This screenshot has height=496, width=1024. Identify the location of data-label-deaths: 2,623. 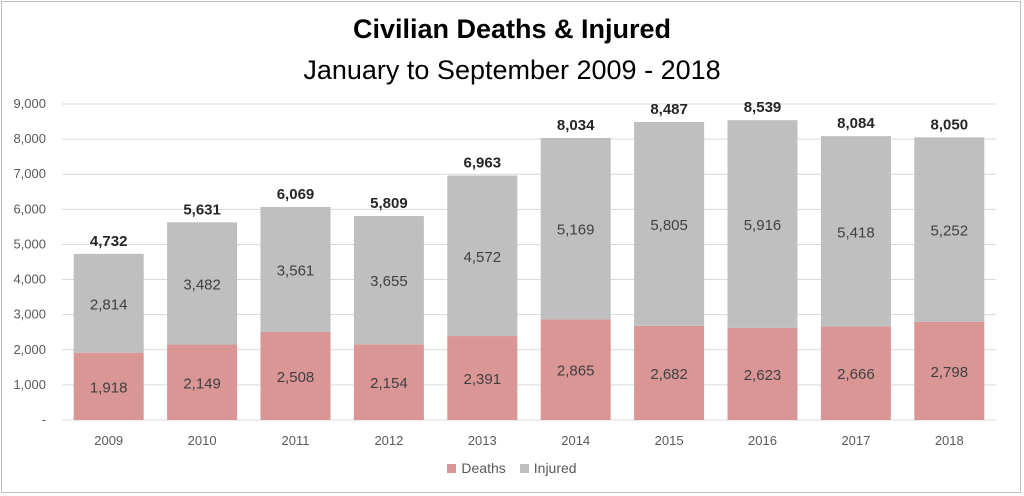
(763, 375).